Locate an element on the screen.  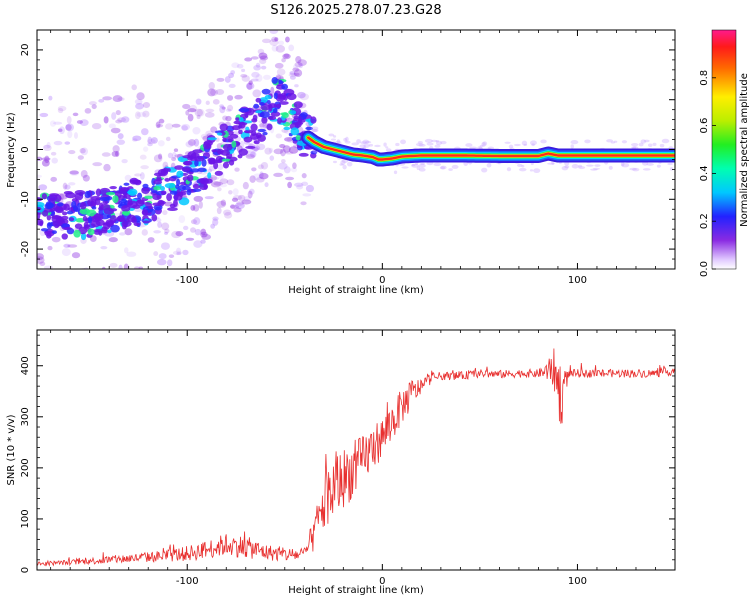
colorbar-label: Normalized spectral amplitude is located at coordinates (744, 150).